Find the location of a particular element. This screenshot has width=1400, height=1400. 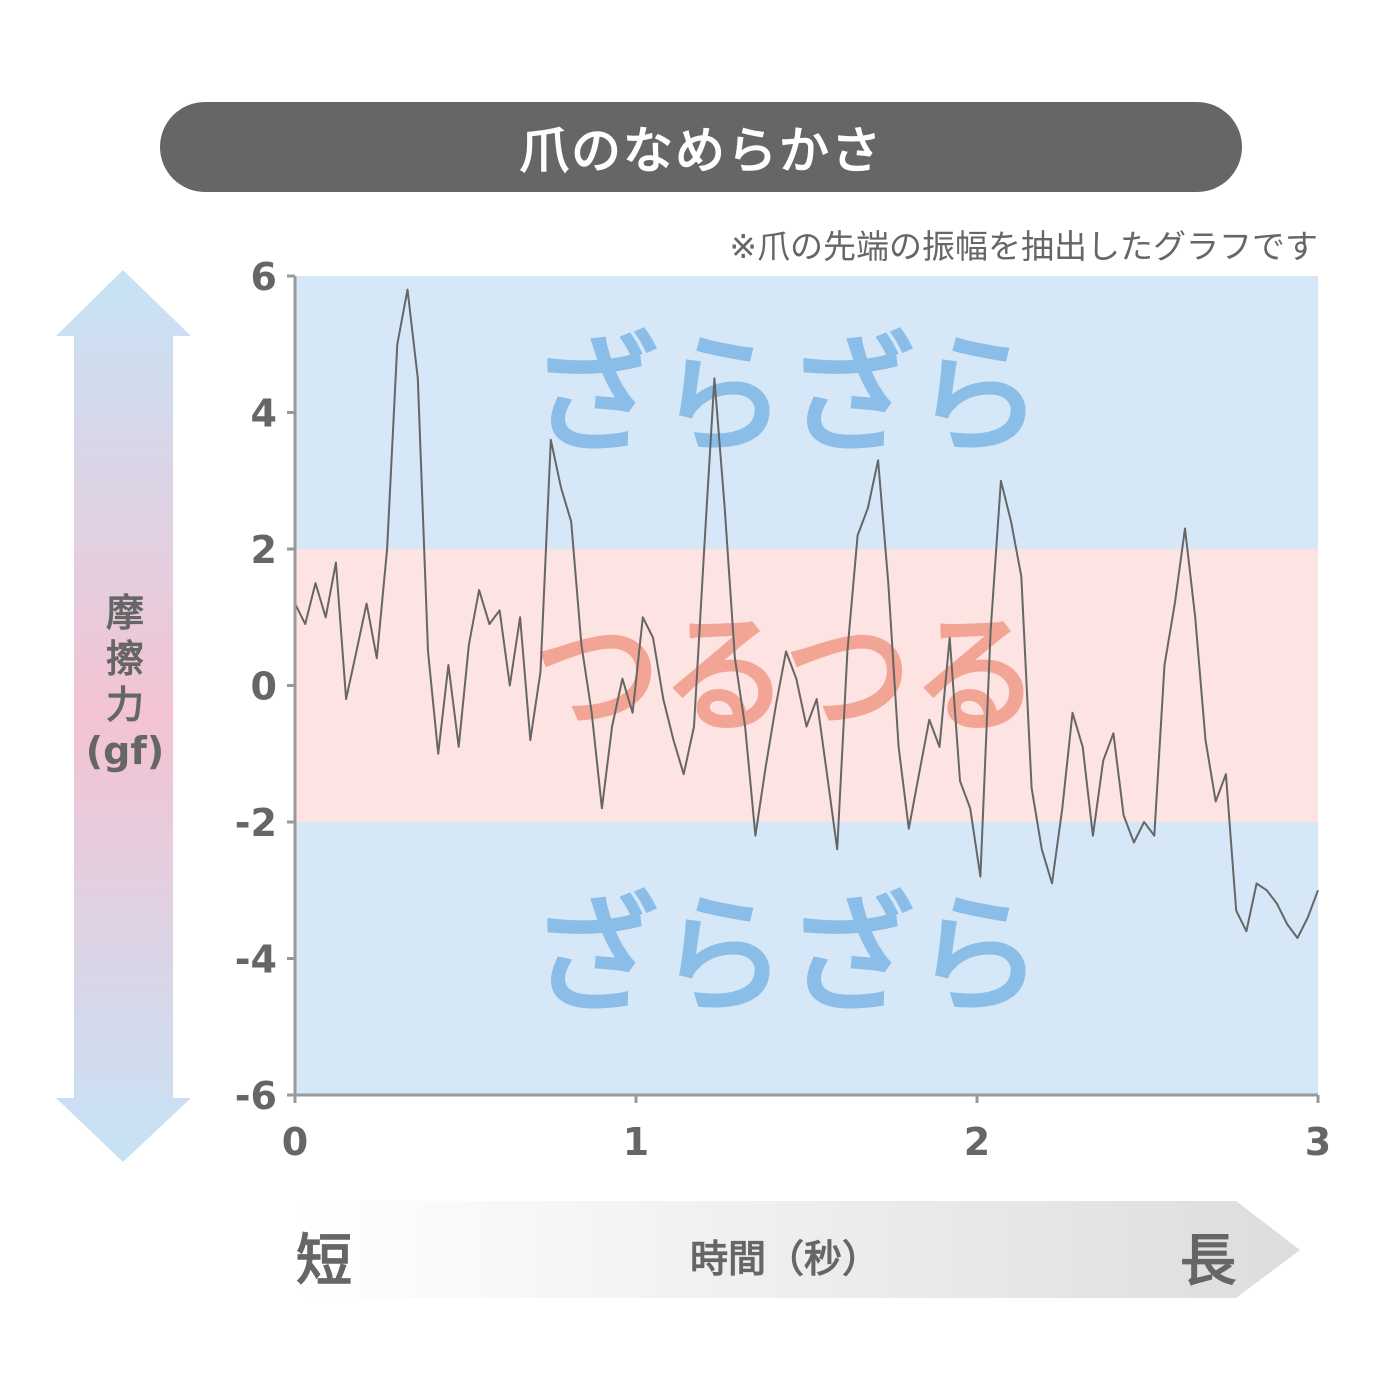

y-axis-label-unit: (gf) is located at coordinates (125, 751).